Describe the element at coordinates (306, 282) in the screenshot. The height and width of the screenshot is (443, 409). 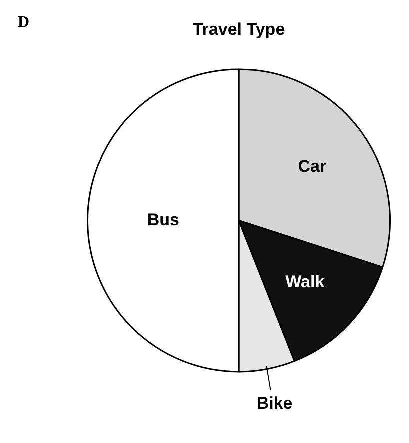
I see `slice-label: Walk` at that location.